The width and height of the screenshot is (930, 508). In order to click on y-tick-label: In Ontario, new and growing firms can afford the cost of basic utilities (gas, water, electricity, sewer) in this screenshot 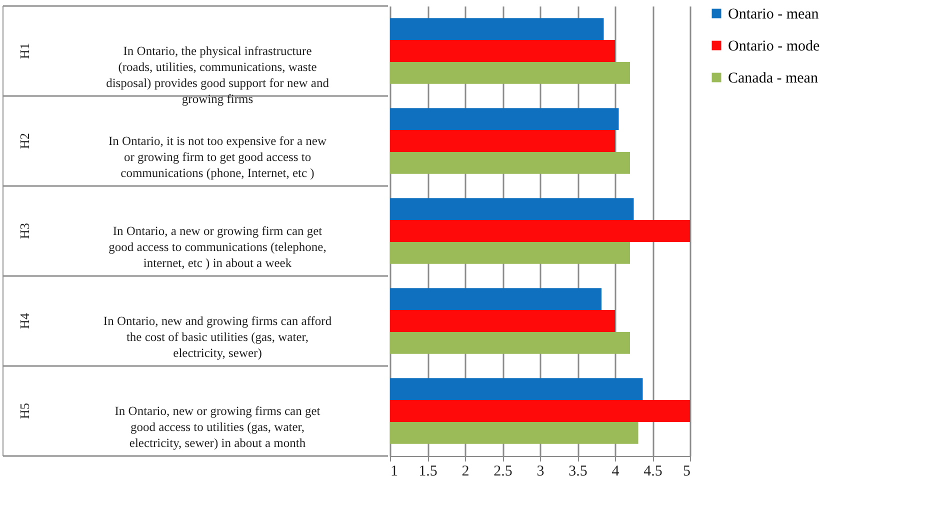, I will do `click(217, 337)`.